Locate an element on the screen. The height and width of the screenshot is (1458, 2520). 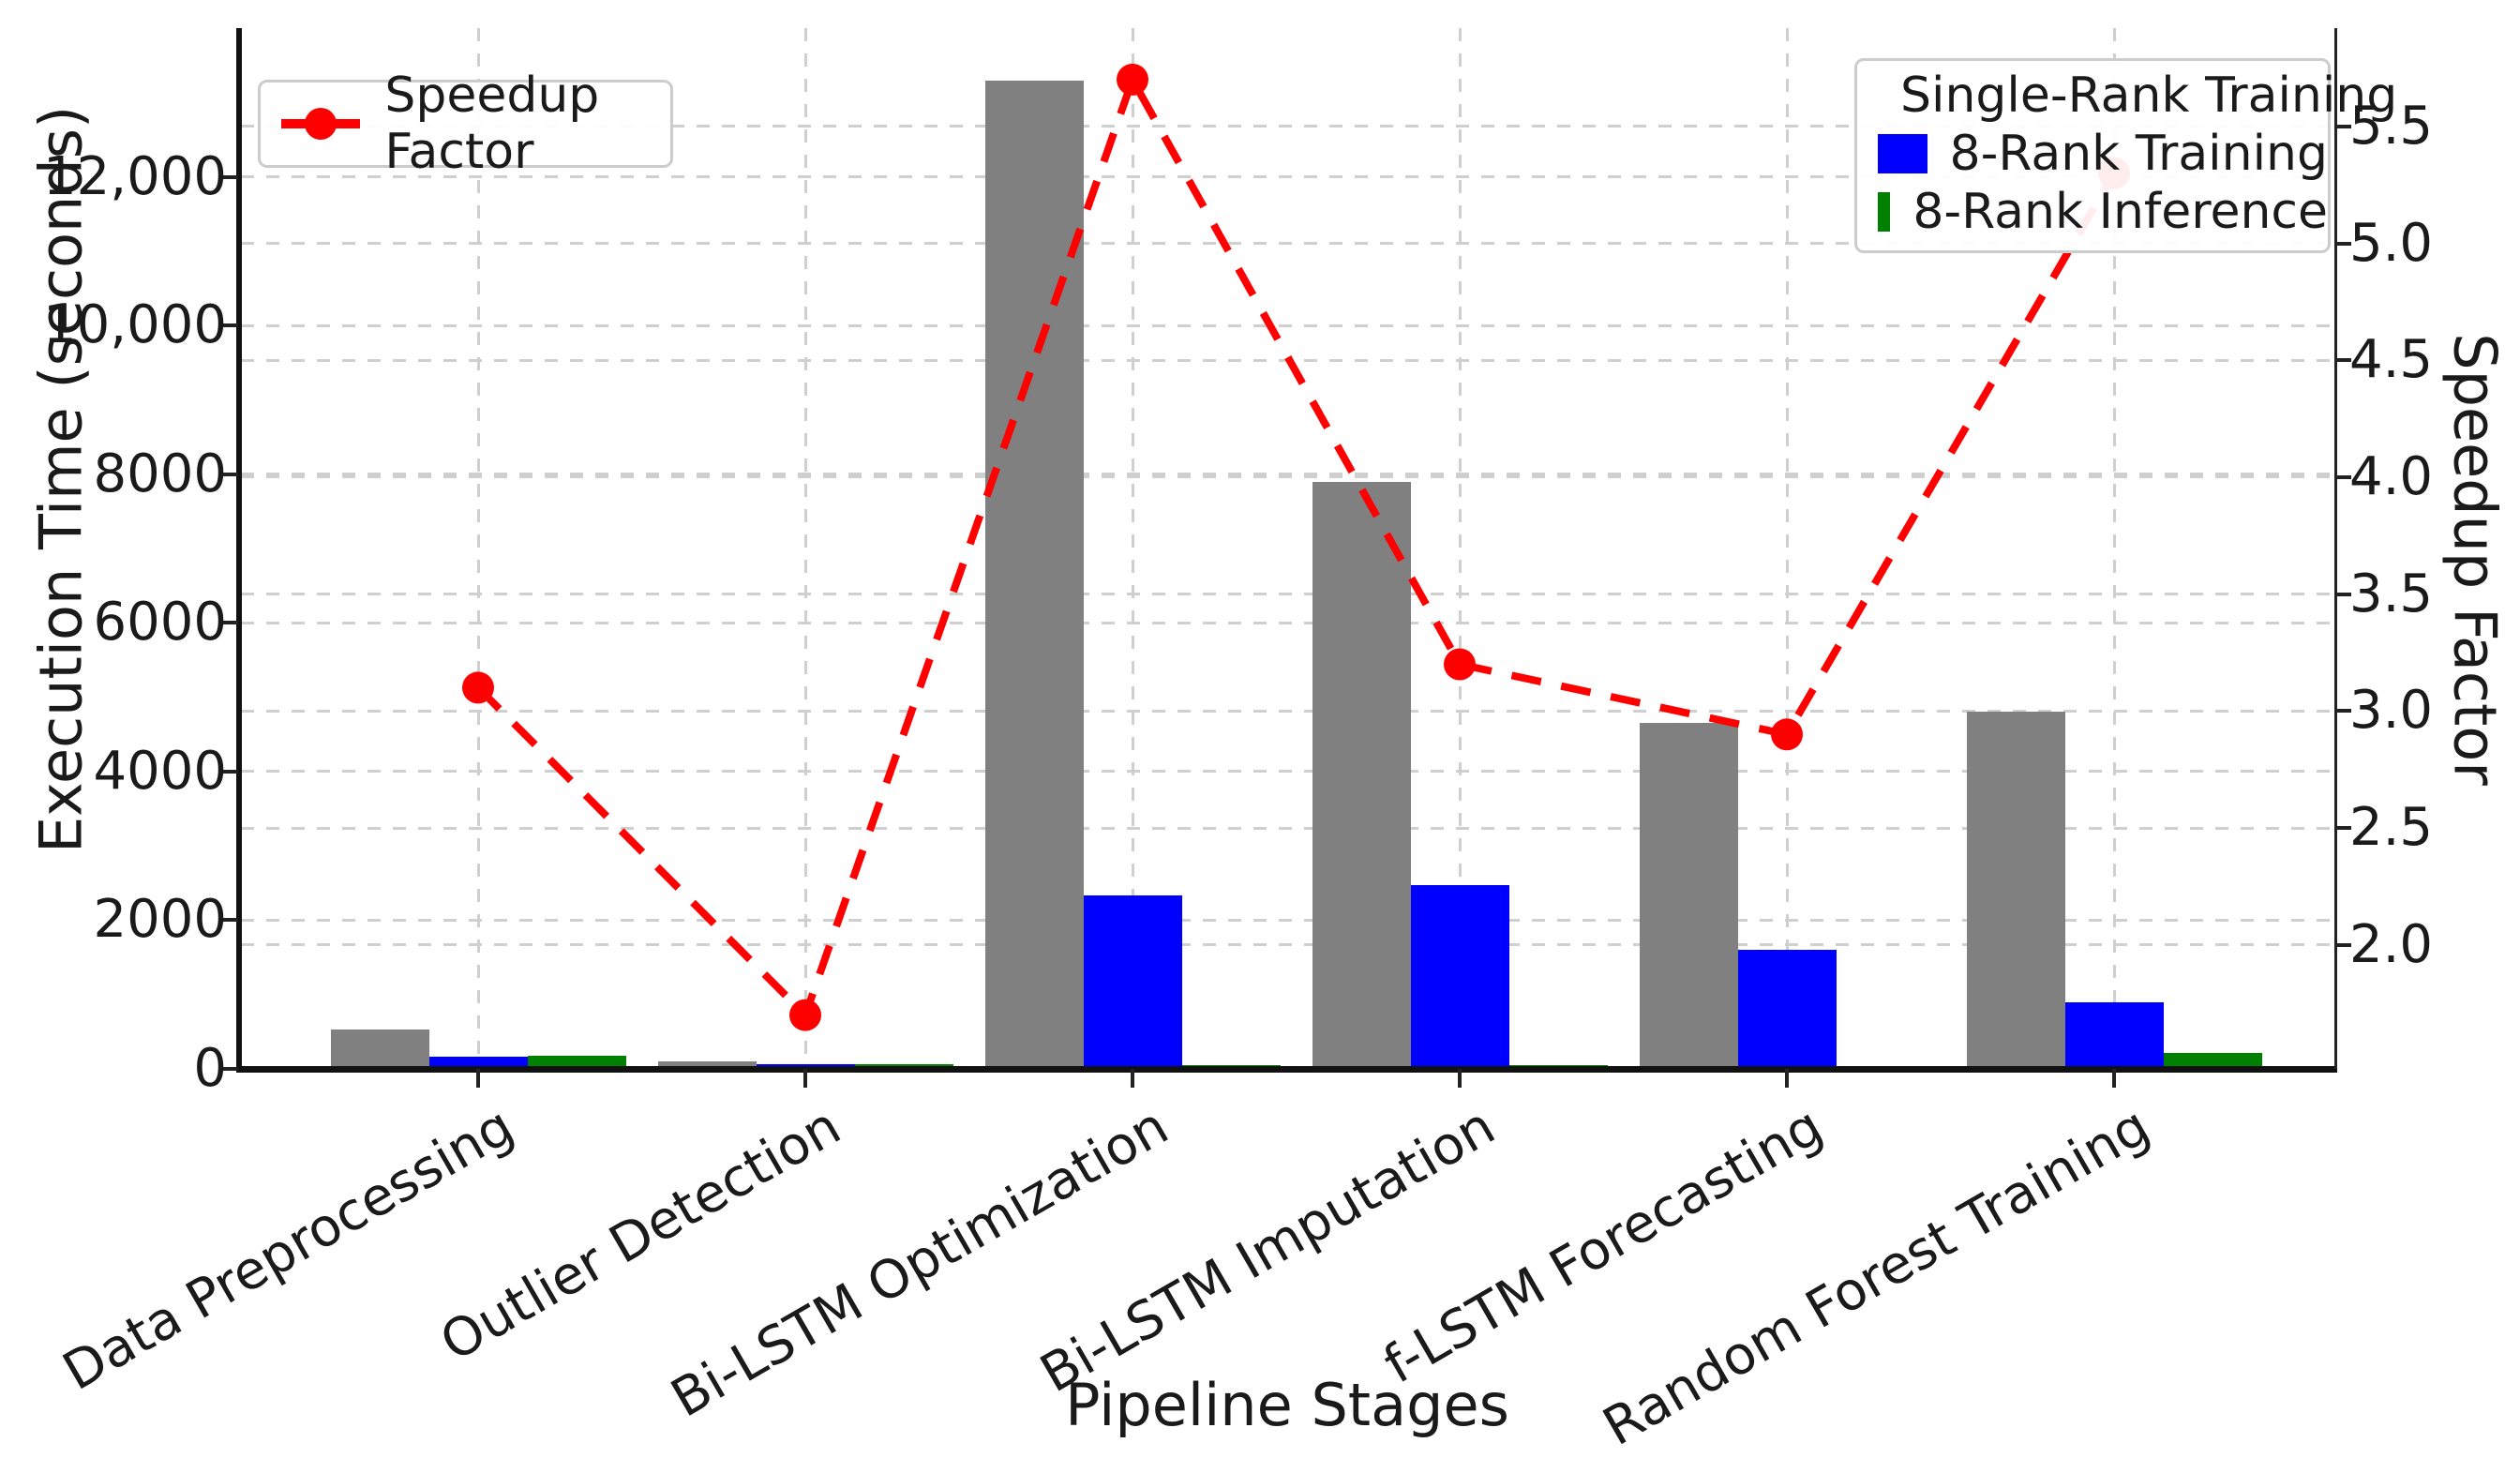
right-tick-label: 5.0 is located at coordinates (2391, 243).